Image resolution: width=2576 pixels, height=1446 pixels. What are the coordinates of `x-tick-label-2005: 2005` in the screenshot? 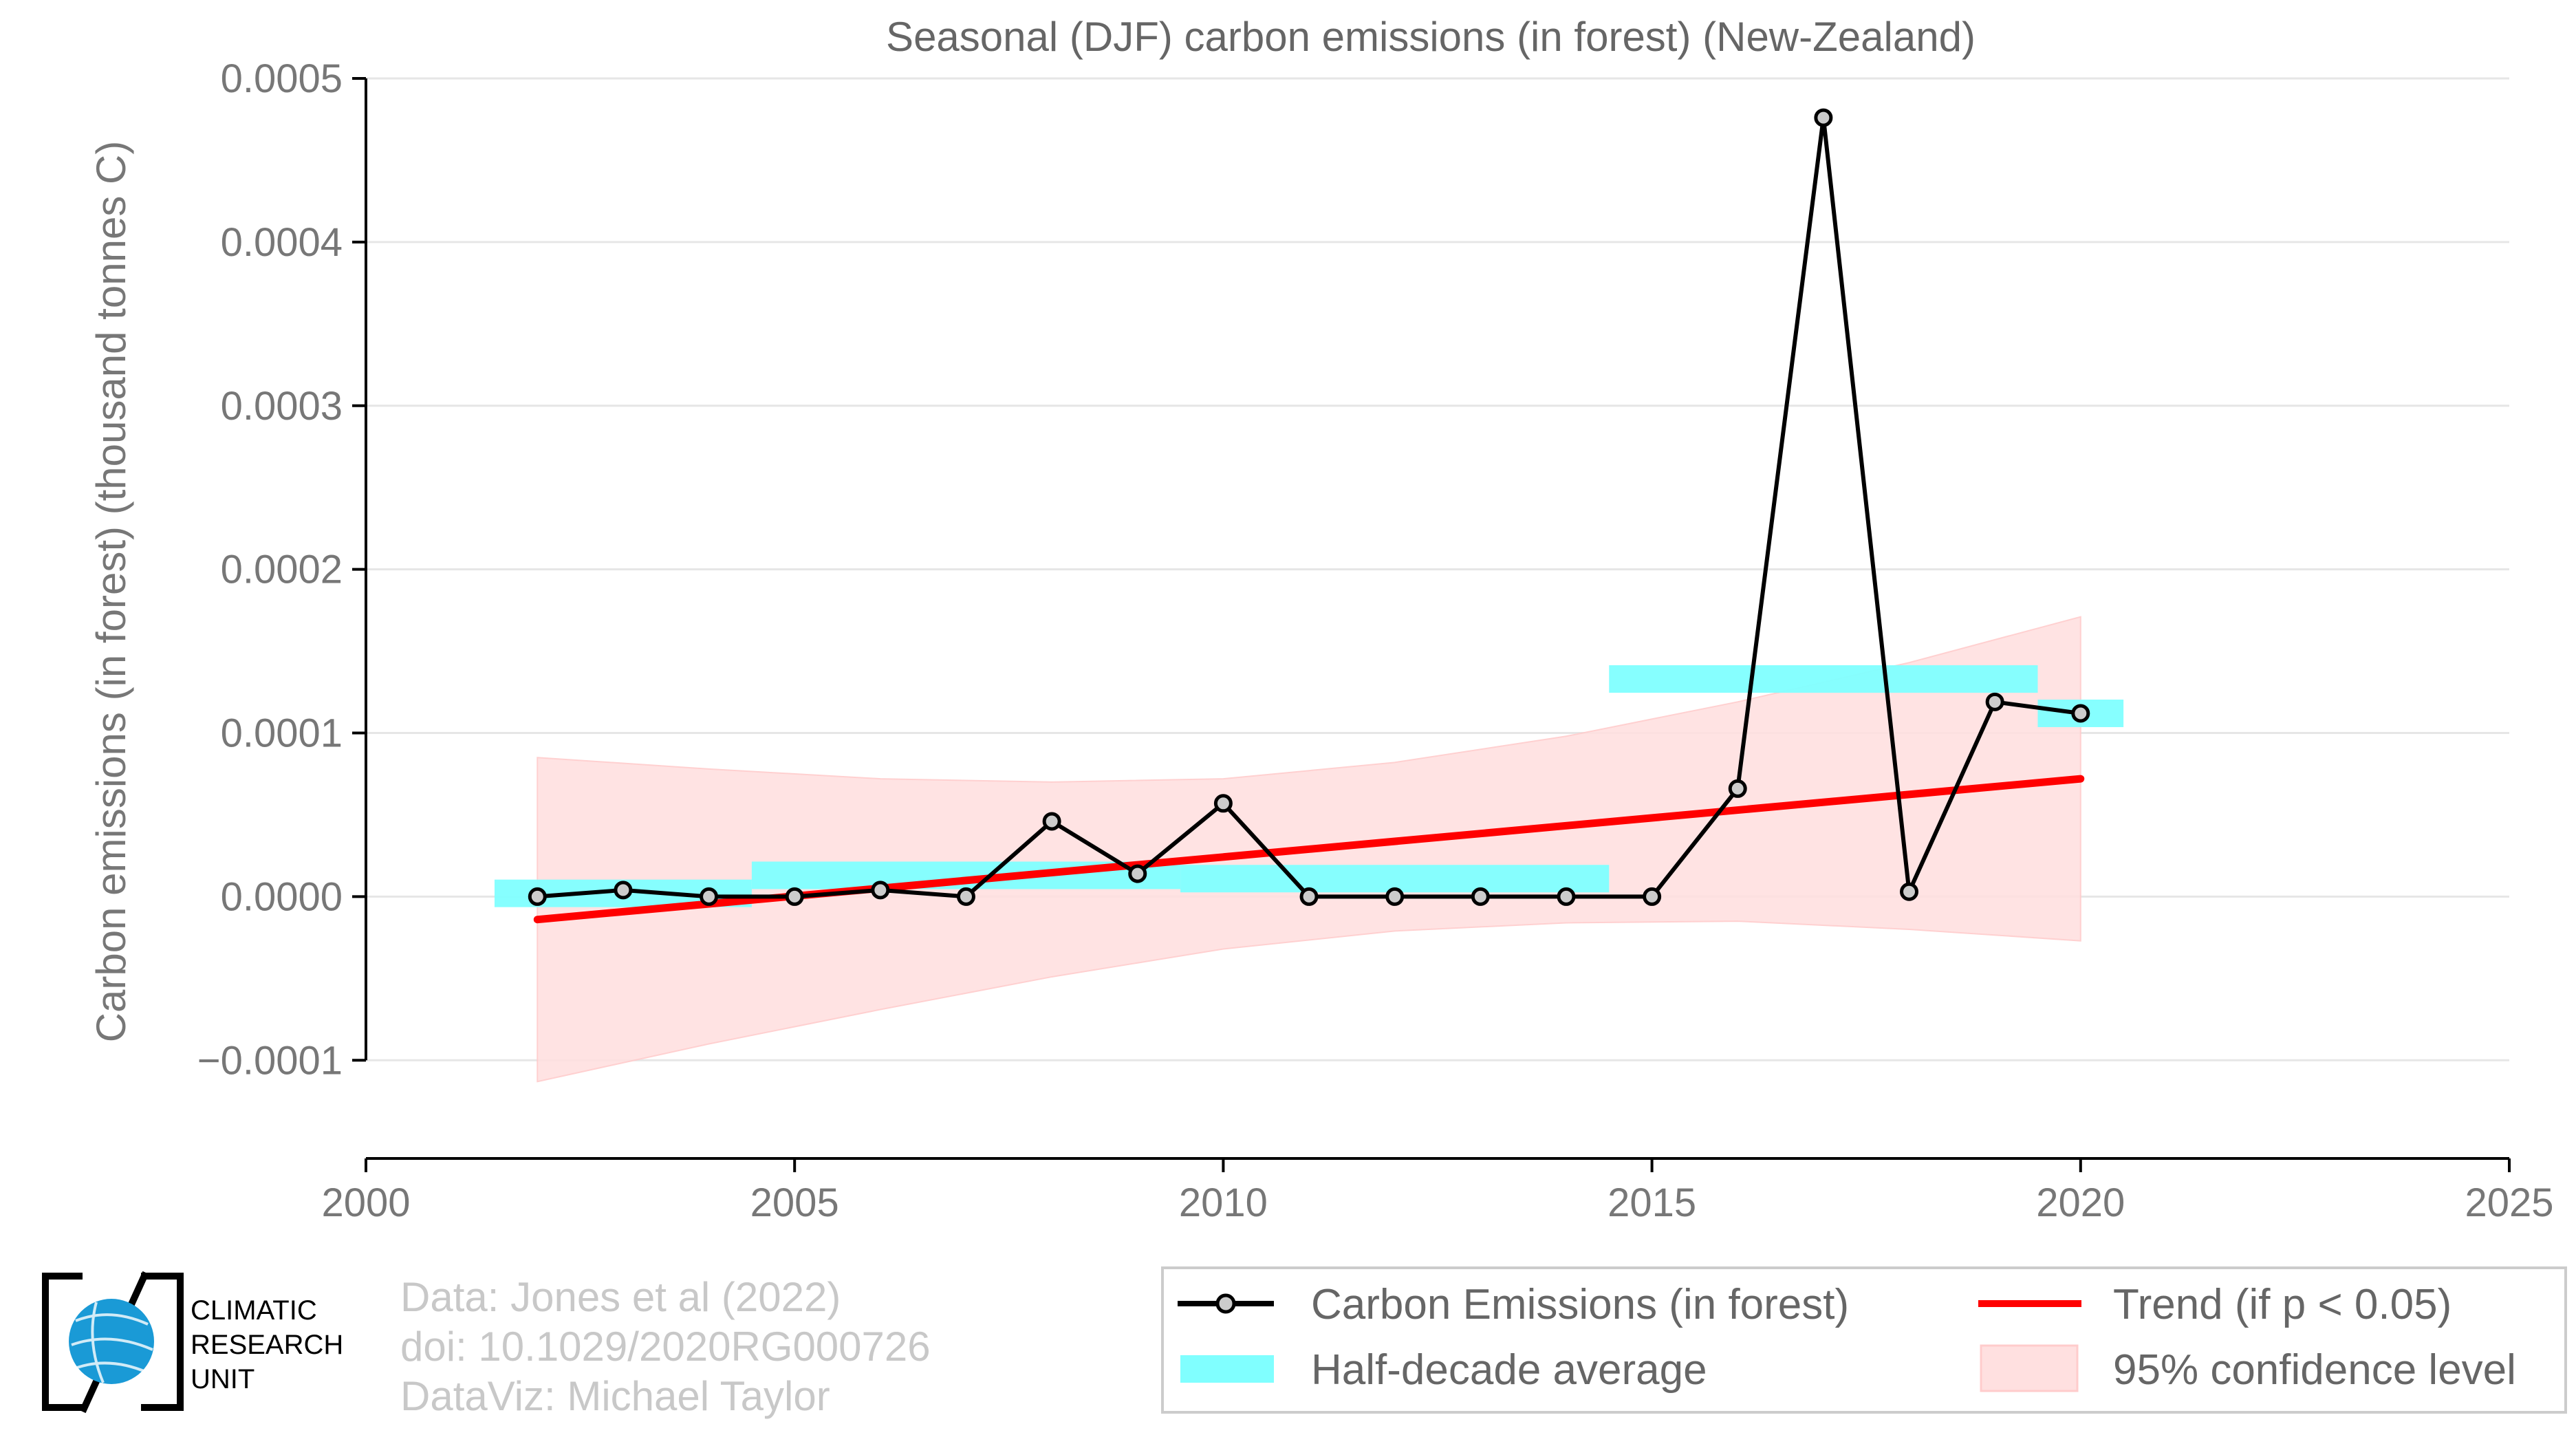 It's located at (794, 1202).